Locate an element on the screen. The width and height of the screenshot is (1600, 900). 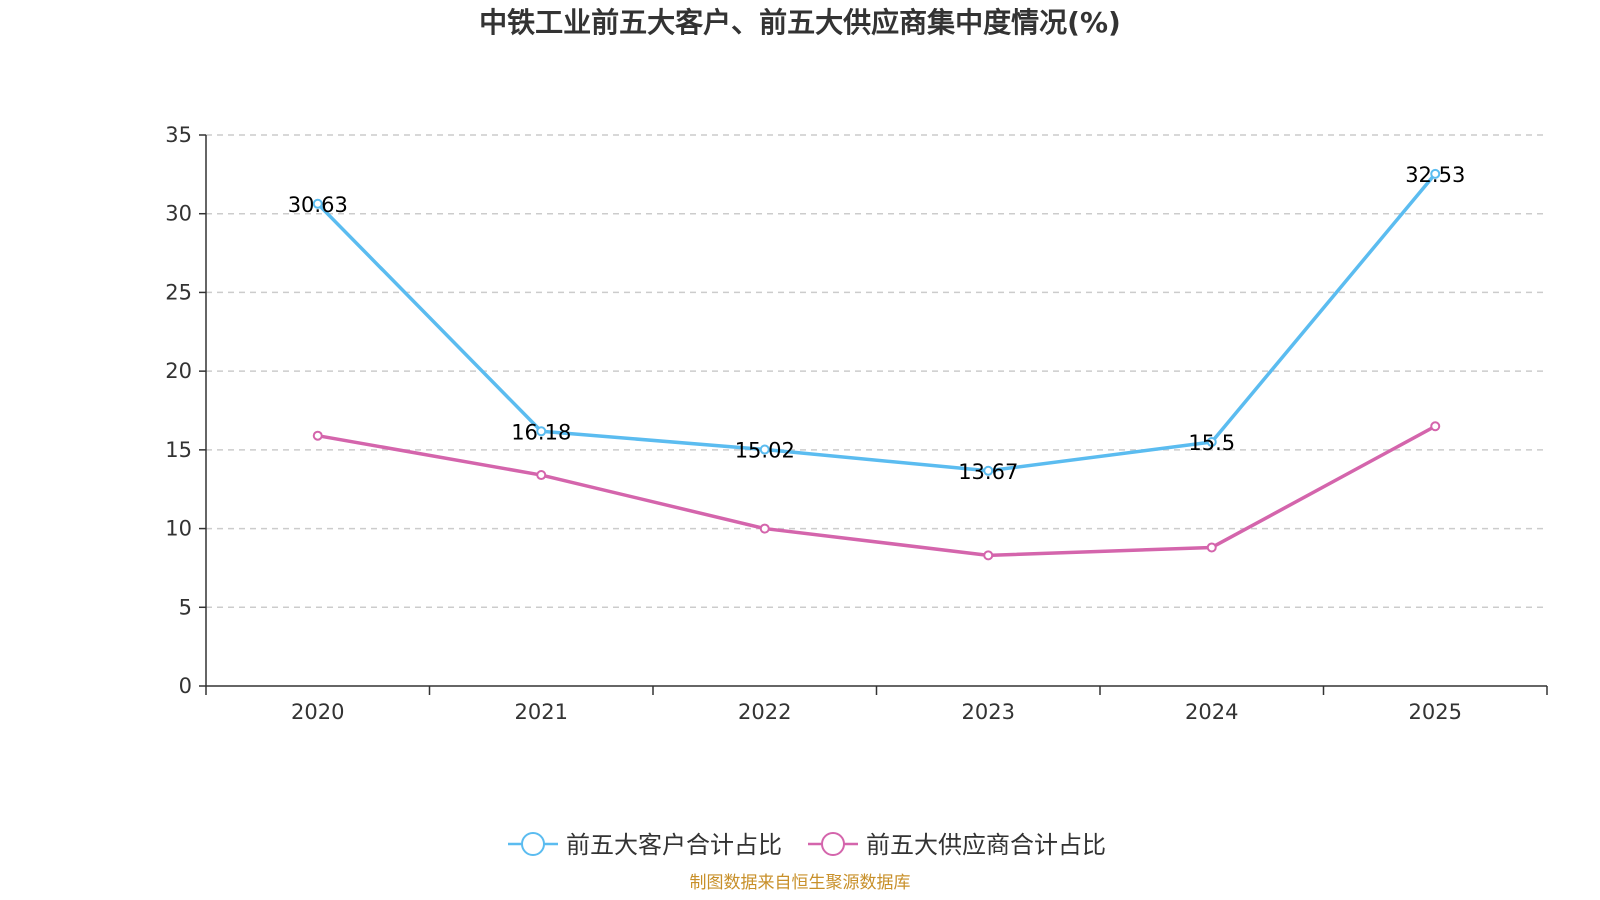
y-tick-label: 30 is located at coordinates (178, 214).